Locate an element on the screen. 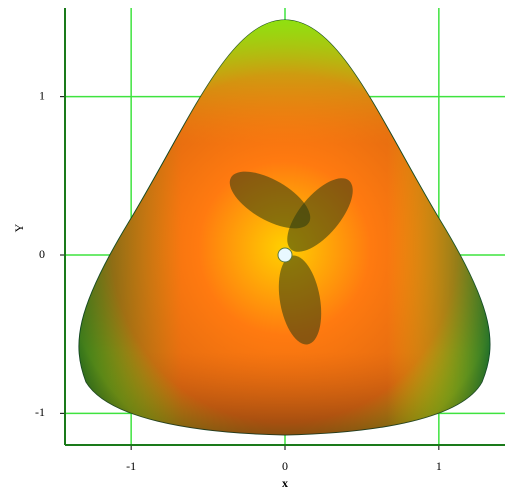 This screenshot has height=490, width=507. y-tick-label: 1 is located at coordinates (42, 95).